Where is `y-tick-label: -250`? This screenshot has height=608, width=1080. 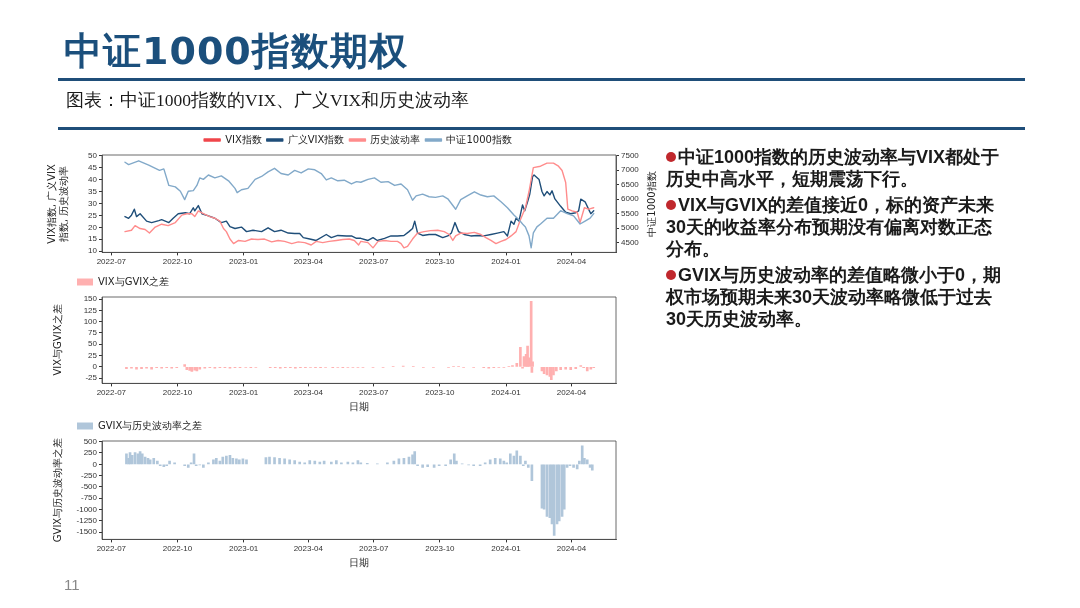
y-tick-label: -250 is located at coordinates (89, 475).